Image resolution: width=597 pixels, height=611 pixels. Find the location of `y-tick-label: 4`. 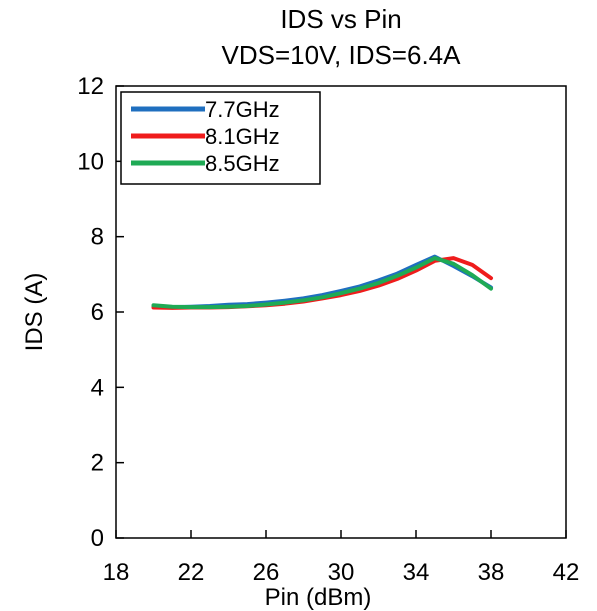

y-tick-label: 4 is located at coordinates (97, 387).